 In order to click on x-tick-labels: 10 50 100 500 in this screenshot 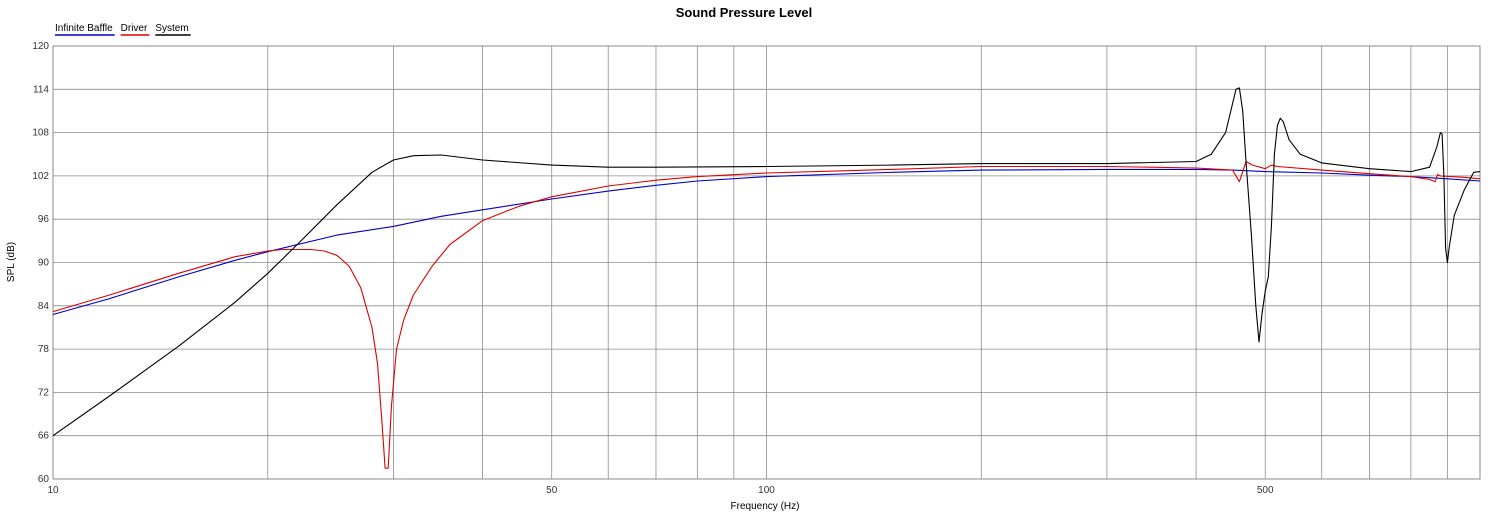, I will do `click(660, 490)`.